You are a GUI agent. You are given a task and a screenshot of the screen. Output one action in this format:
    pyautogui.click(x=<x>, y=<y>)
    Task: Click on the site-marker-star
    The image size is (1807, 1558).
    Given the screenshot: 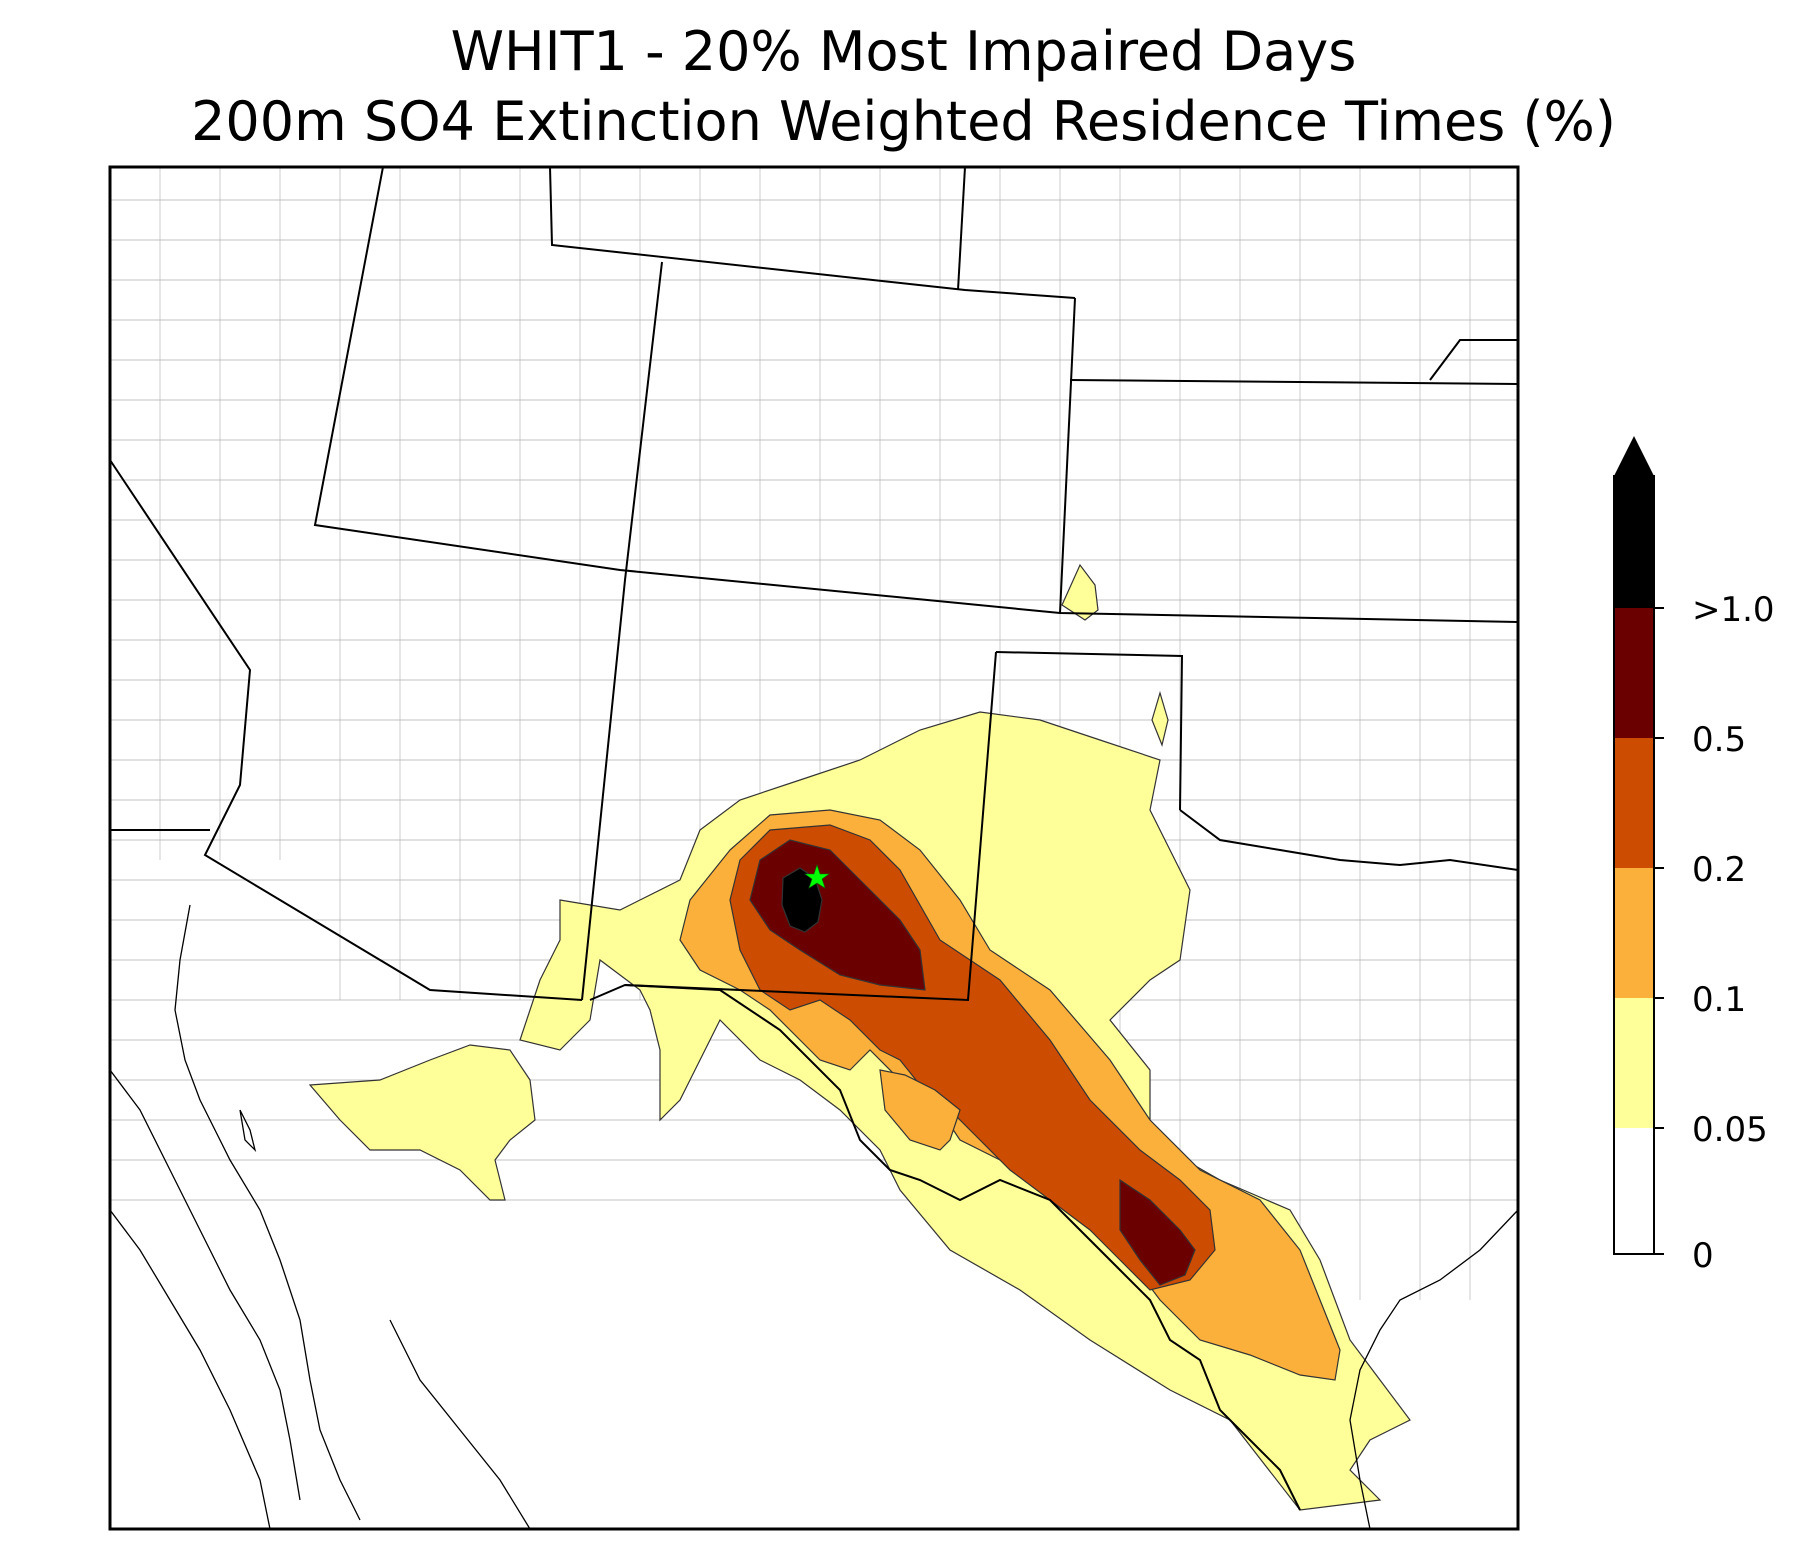 What is the action you would take?
    pyautogui.click(x=817, y=876)
    